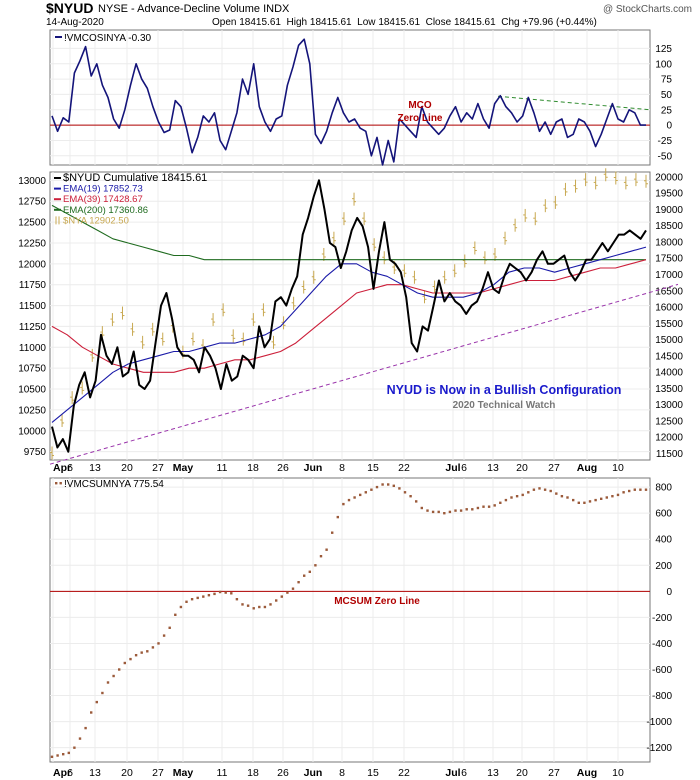 The image size is (700, 780). I want to click on x-tick-label: 22, so click(404, 773).